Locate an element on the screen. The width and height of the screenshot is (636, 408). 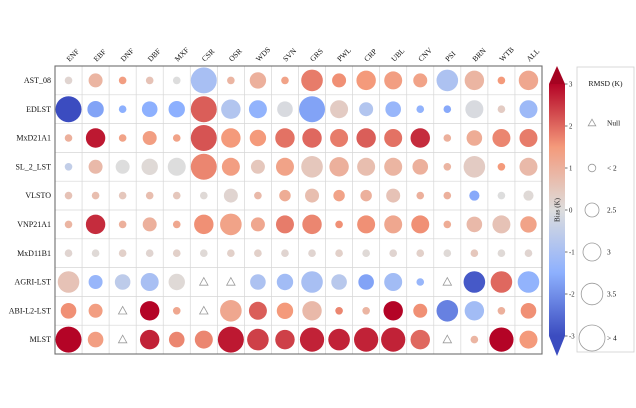
column-label: CNV is located at coordinates (425, 54).